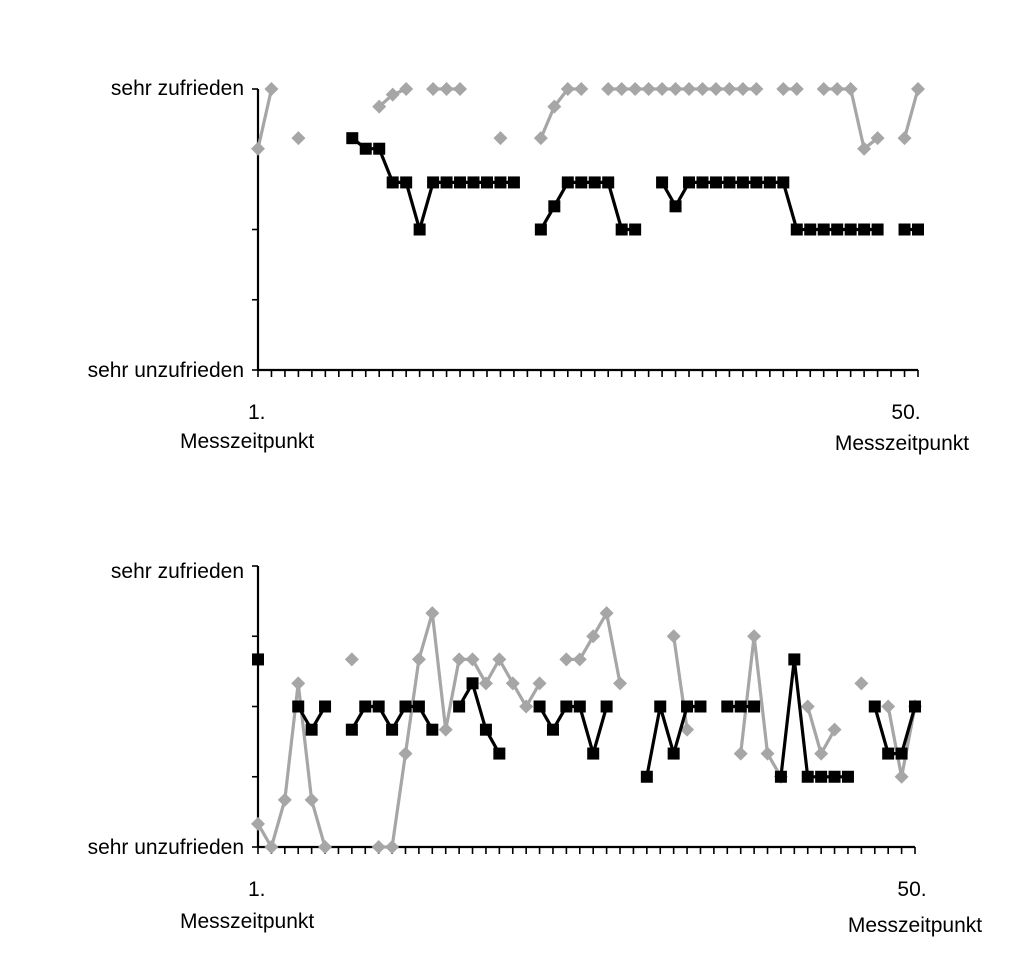  I want to click on y-tick-label-bottom: sehr unzufrieden, so click(166, 370).